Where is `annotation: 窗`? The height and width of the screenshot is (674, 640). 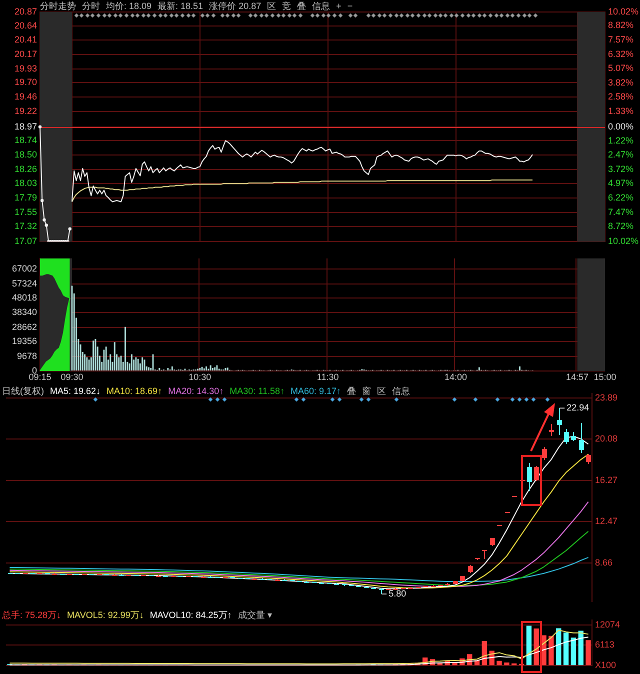
annotation: 窗 is located at coordinates (367, 391).